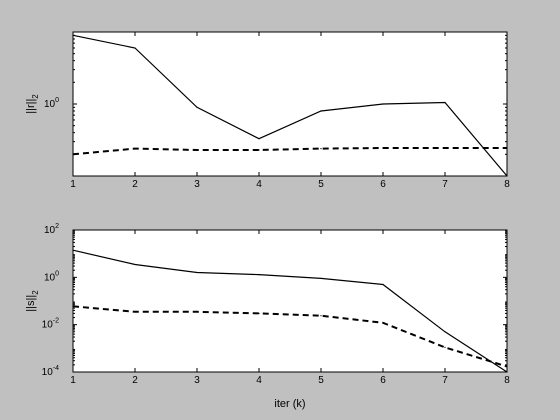 The width and height of the screenshot is (560, 420). Describe the element at coordinates (197, 380) in the screenshot. I see `axes-2-xtick-label: 3` at that location.